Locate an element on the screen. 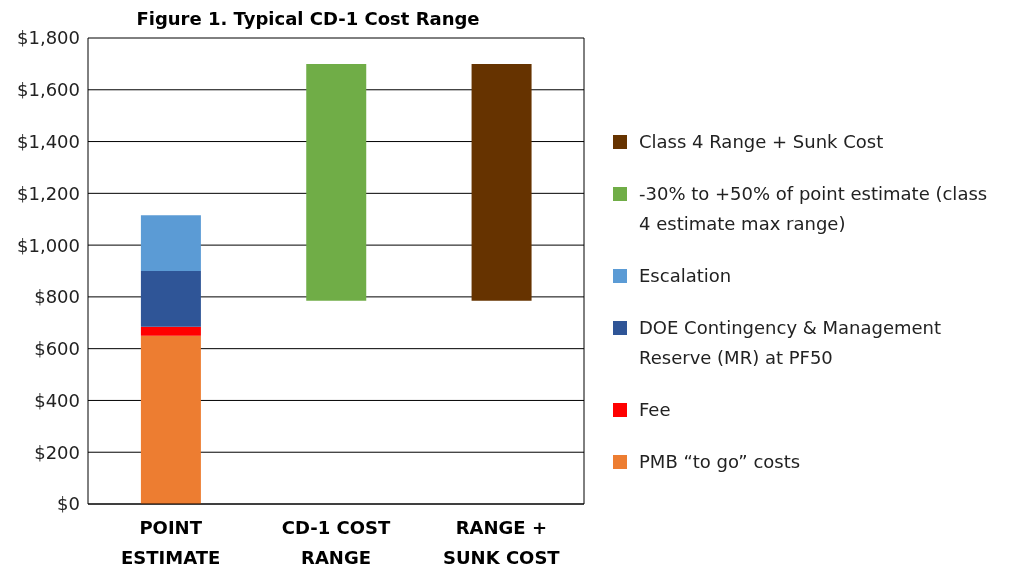 The image size is (1015, 582). y-tick-label: $800 is located at coordinates (57, 297).